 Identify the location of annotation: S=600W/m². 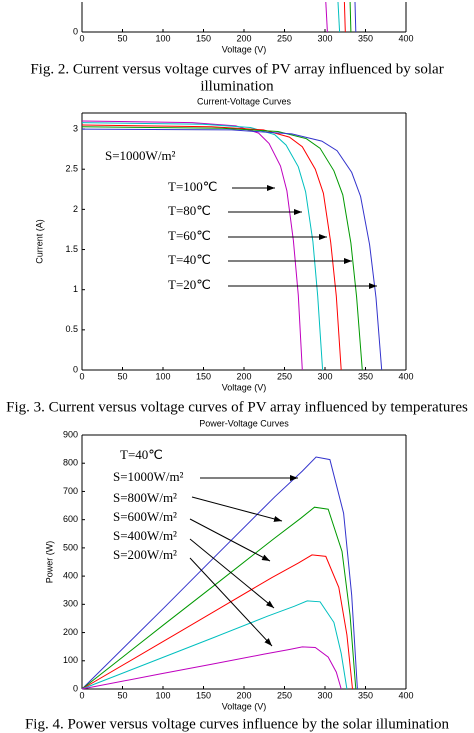
(145, 516).